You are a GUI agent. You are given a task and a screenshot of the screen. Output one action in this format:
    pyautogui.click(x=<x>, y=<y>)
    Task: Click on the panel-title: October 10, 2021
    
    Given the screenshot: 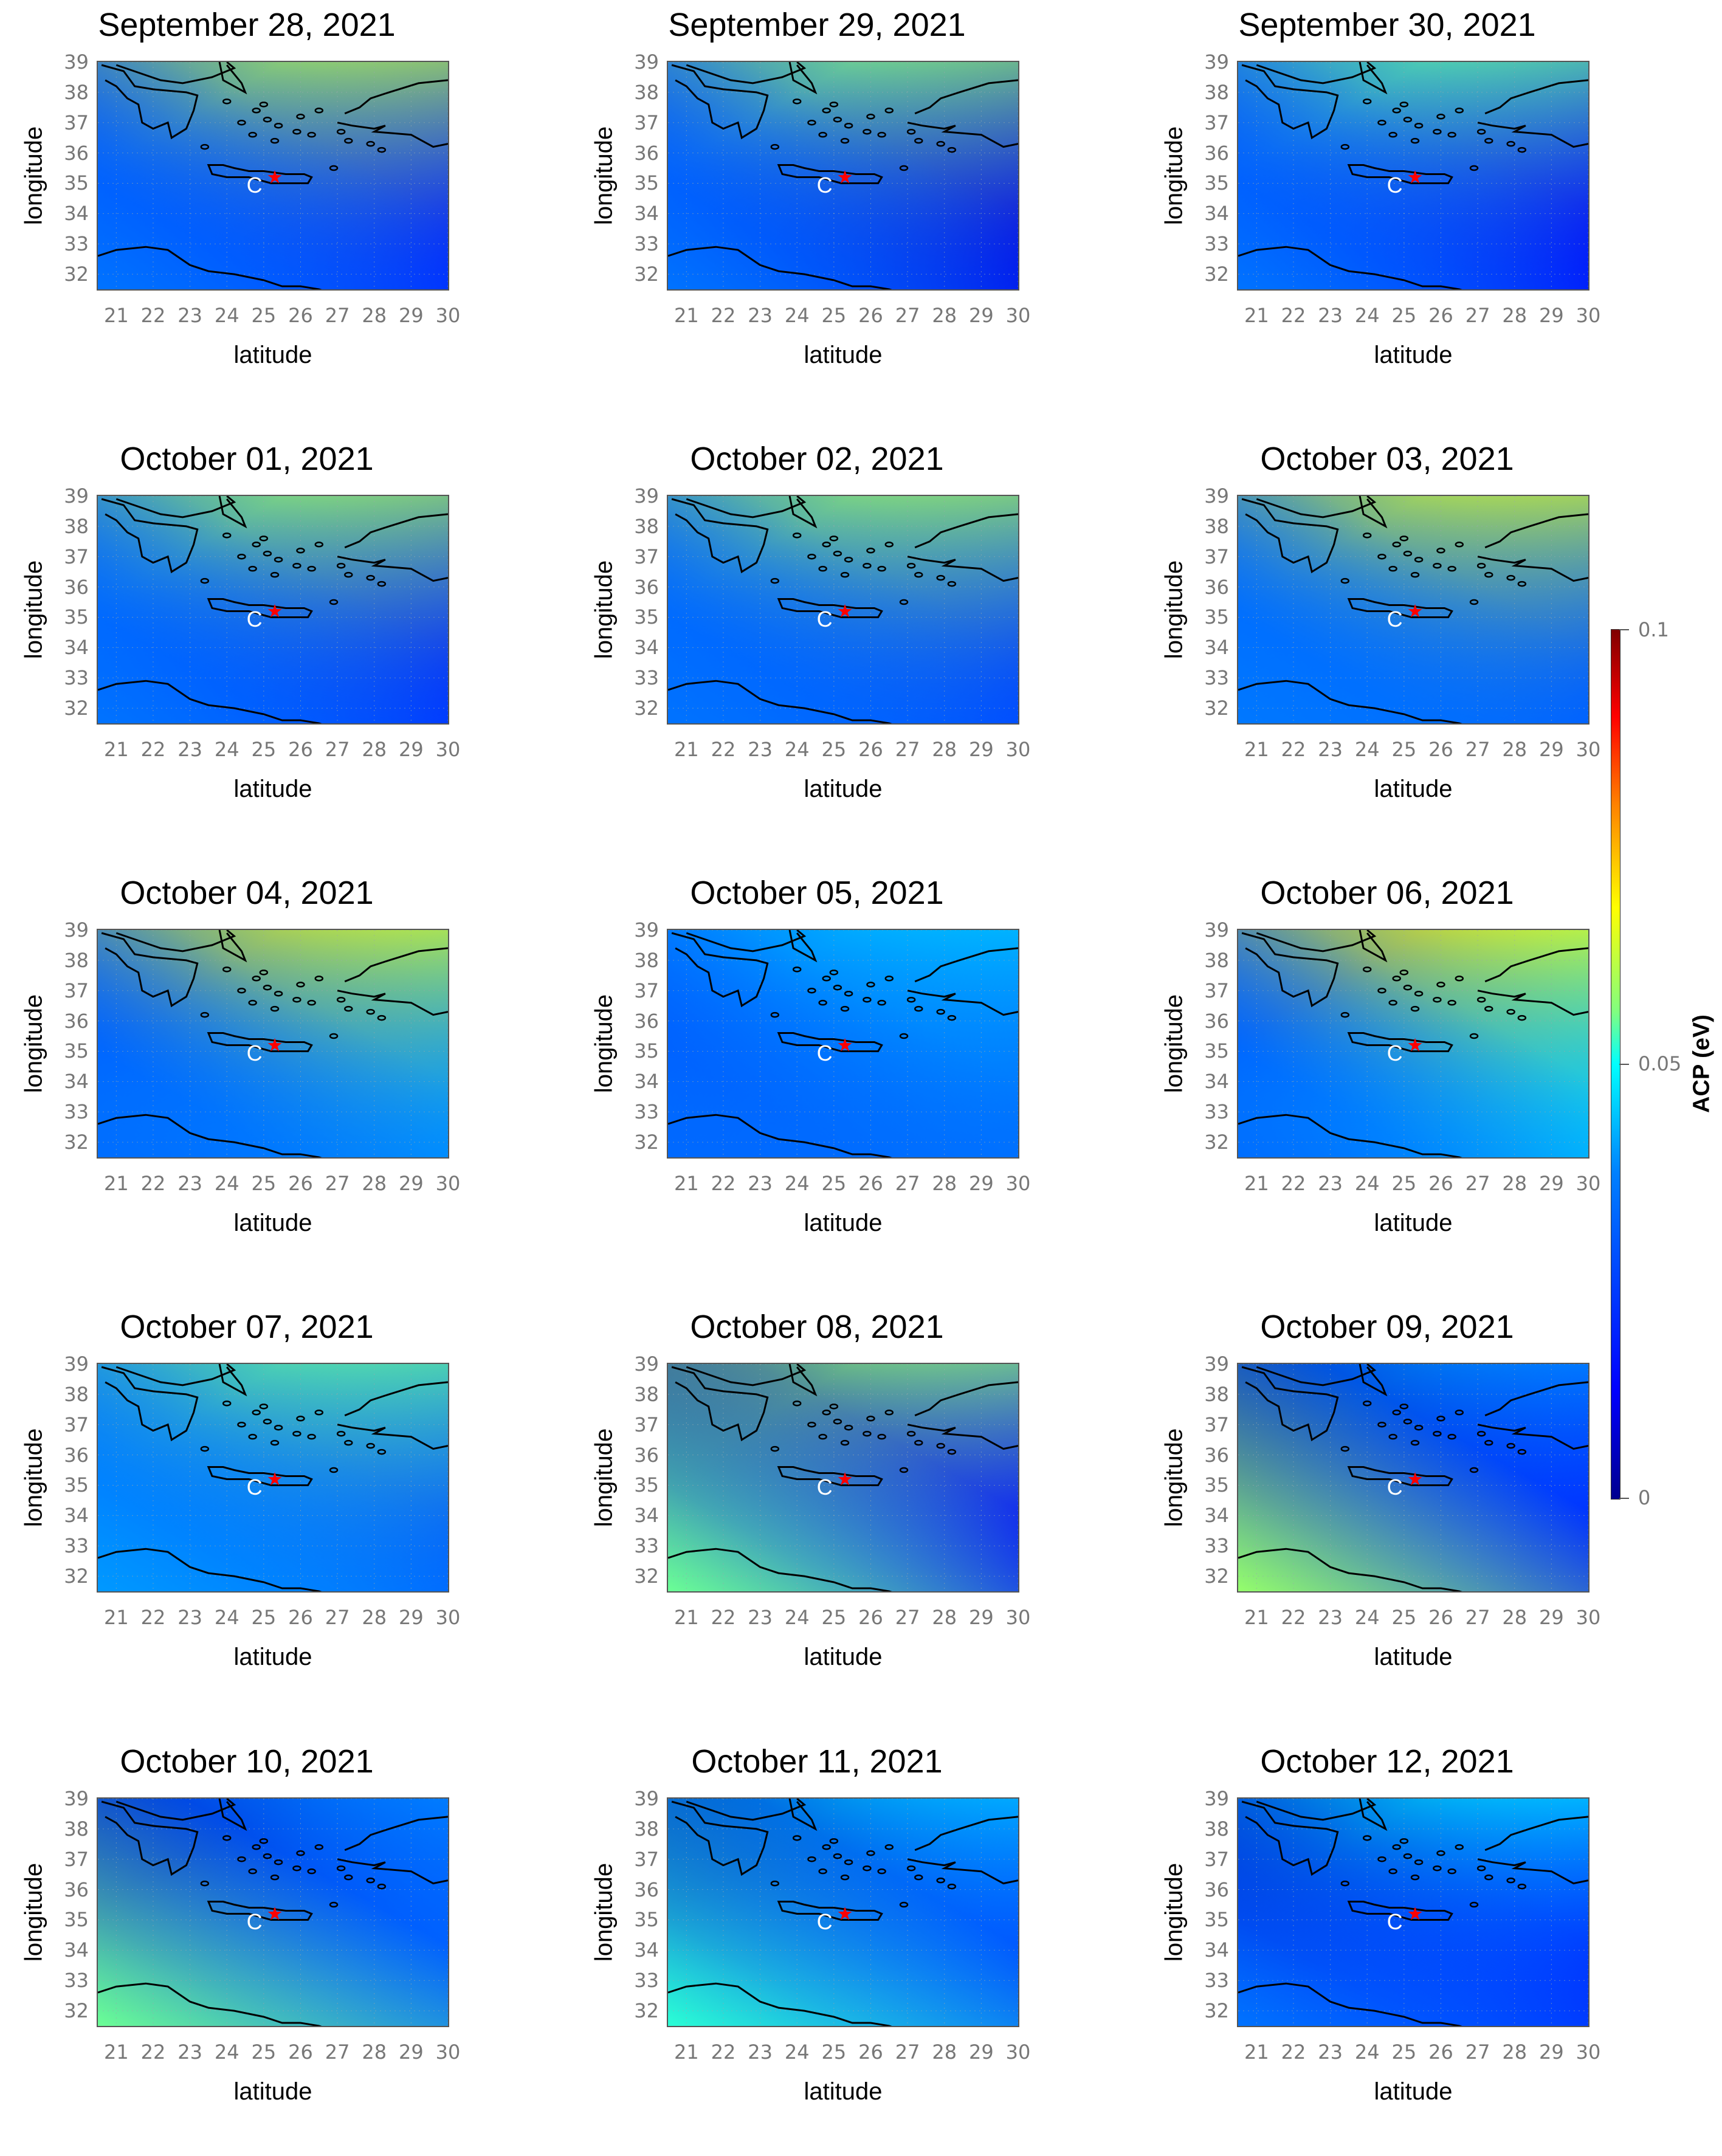 What is the action you would take?
    pyautogui.click(x=247, y=1761)
    